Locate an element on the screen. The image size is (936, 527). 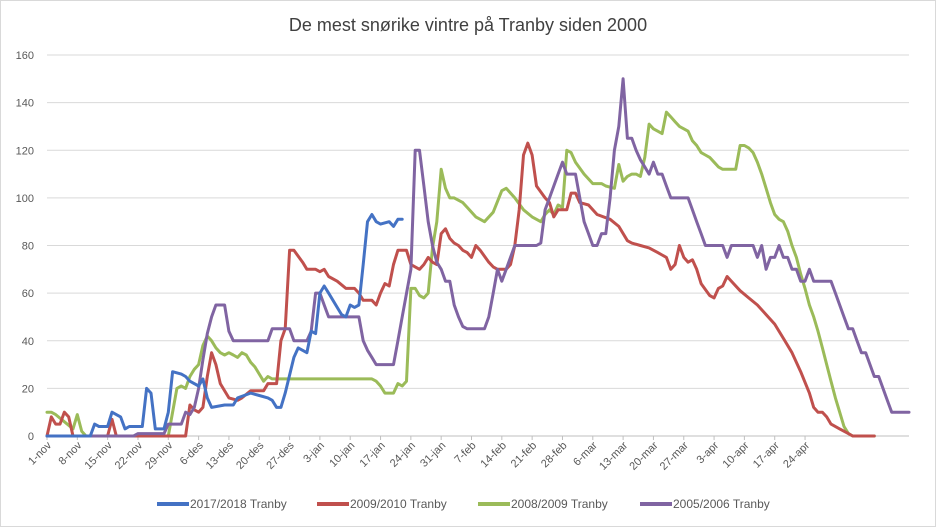
x-tick-label: 6-des is located at coordinates (192, 453).